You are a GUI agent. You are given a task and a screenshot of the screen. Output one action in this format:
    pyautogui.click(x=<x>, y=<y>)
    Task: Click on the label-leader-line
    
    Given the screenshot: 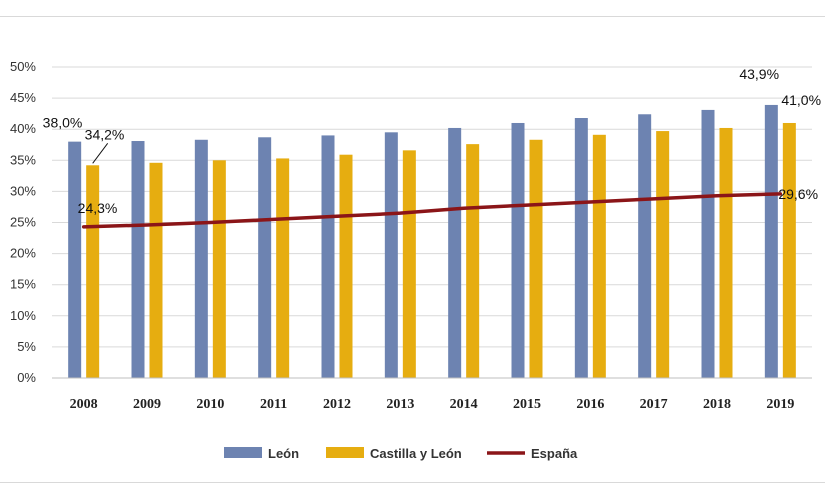 What is the action you would take?
    pyautogui.click(x=100, y=153)
    